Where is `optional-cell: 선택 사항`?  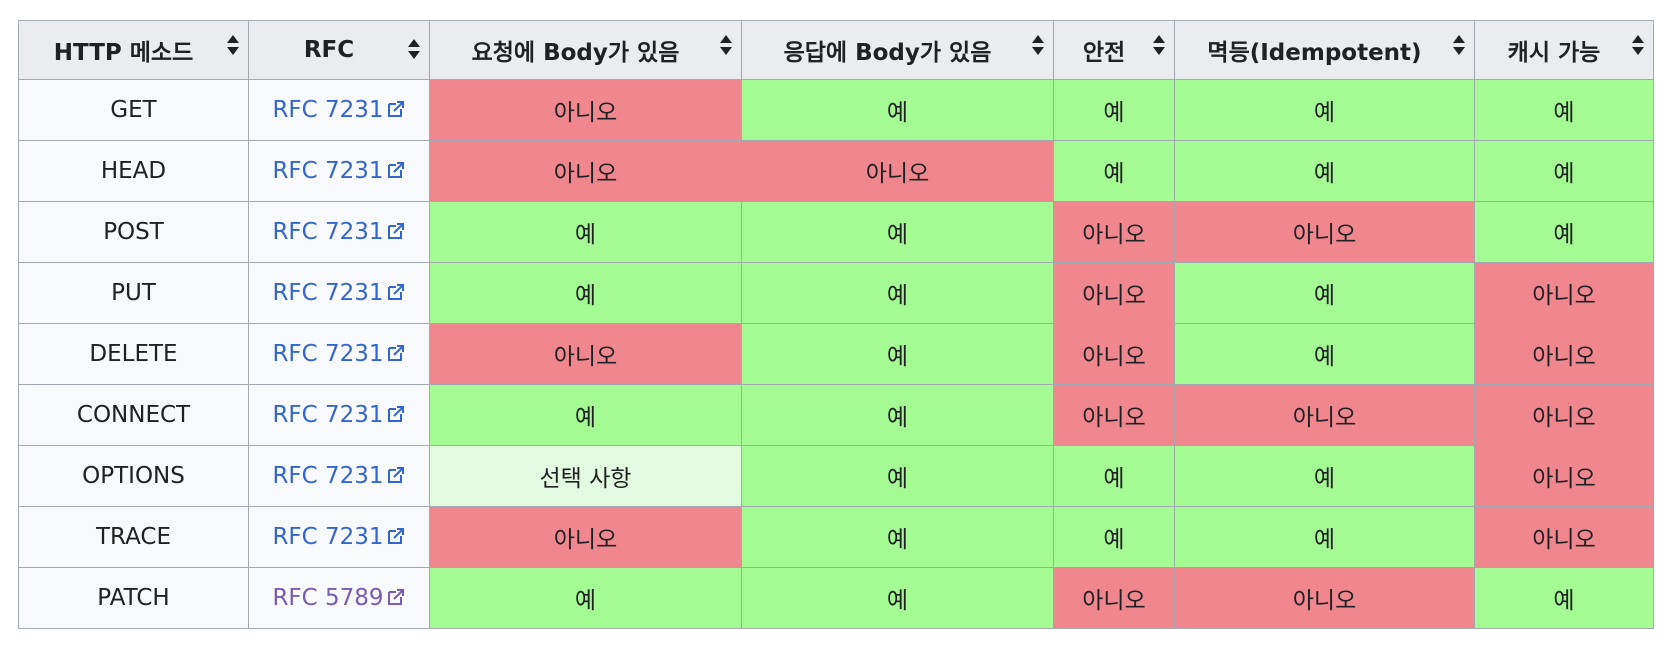 optional-cell: 선택 사항 is located at coordinates (585, 476).